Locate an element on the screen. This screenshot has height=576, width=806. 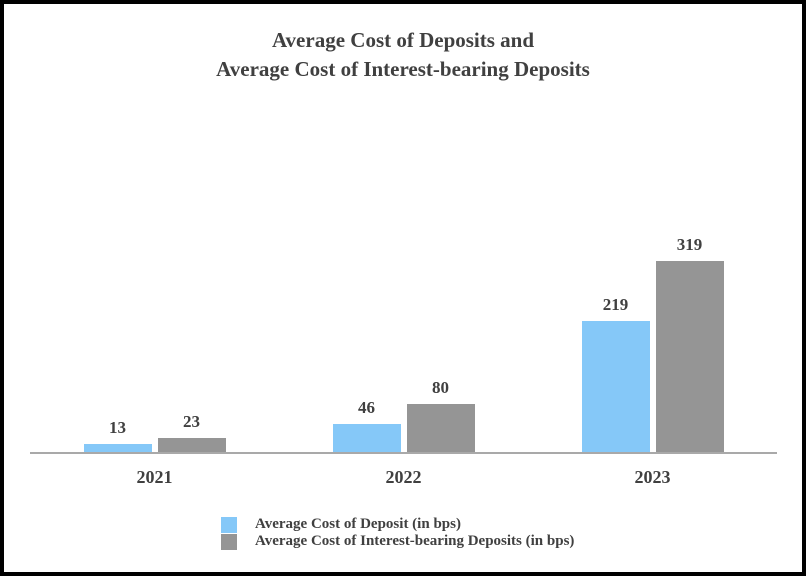
bar-column-2022-avg-cost-deposit: 46 is located at coordinates (366, 425).